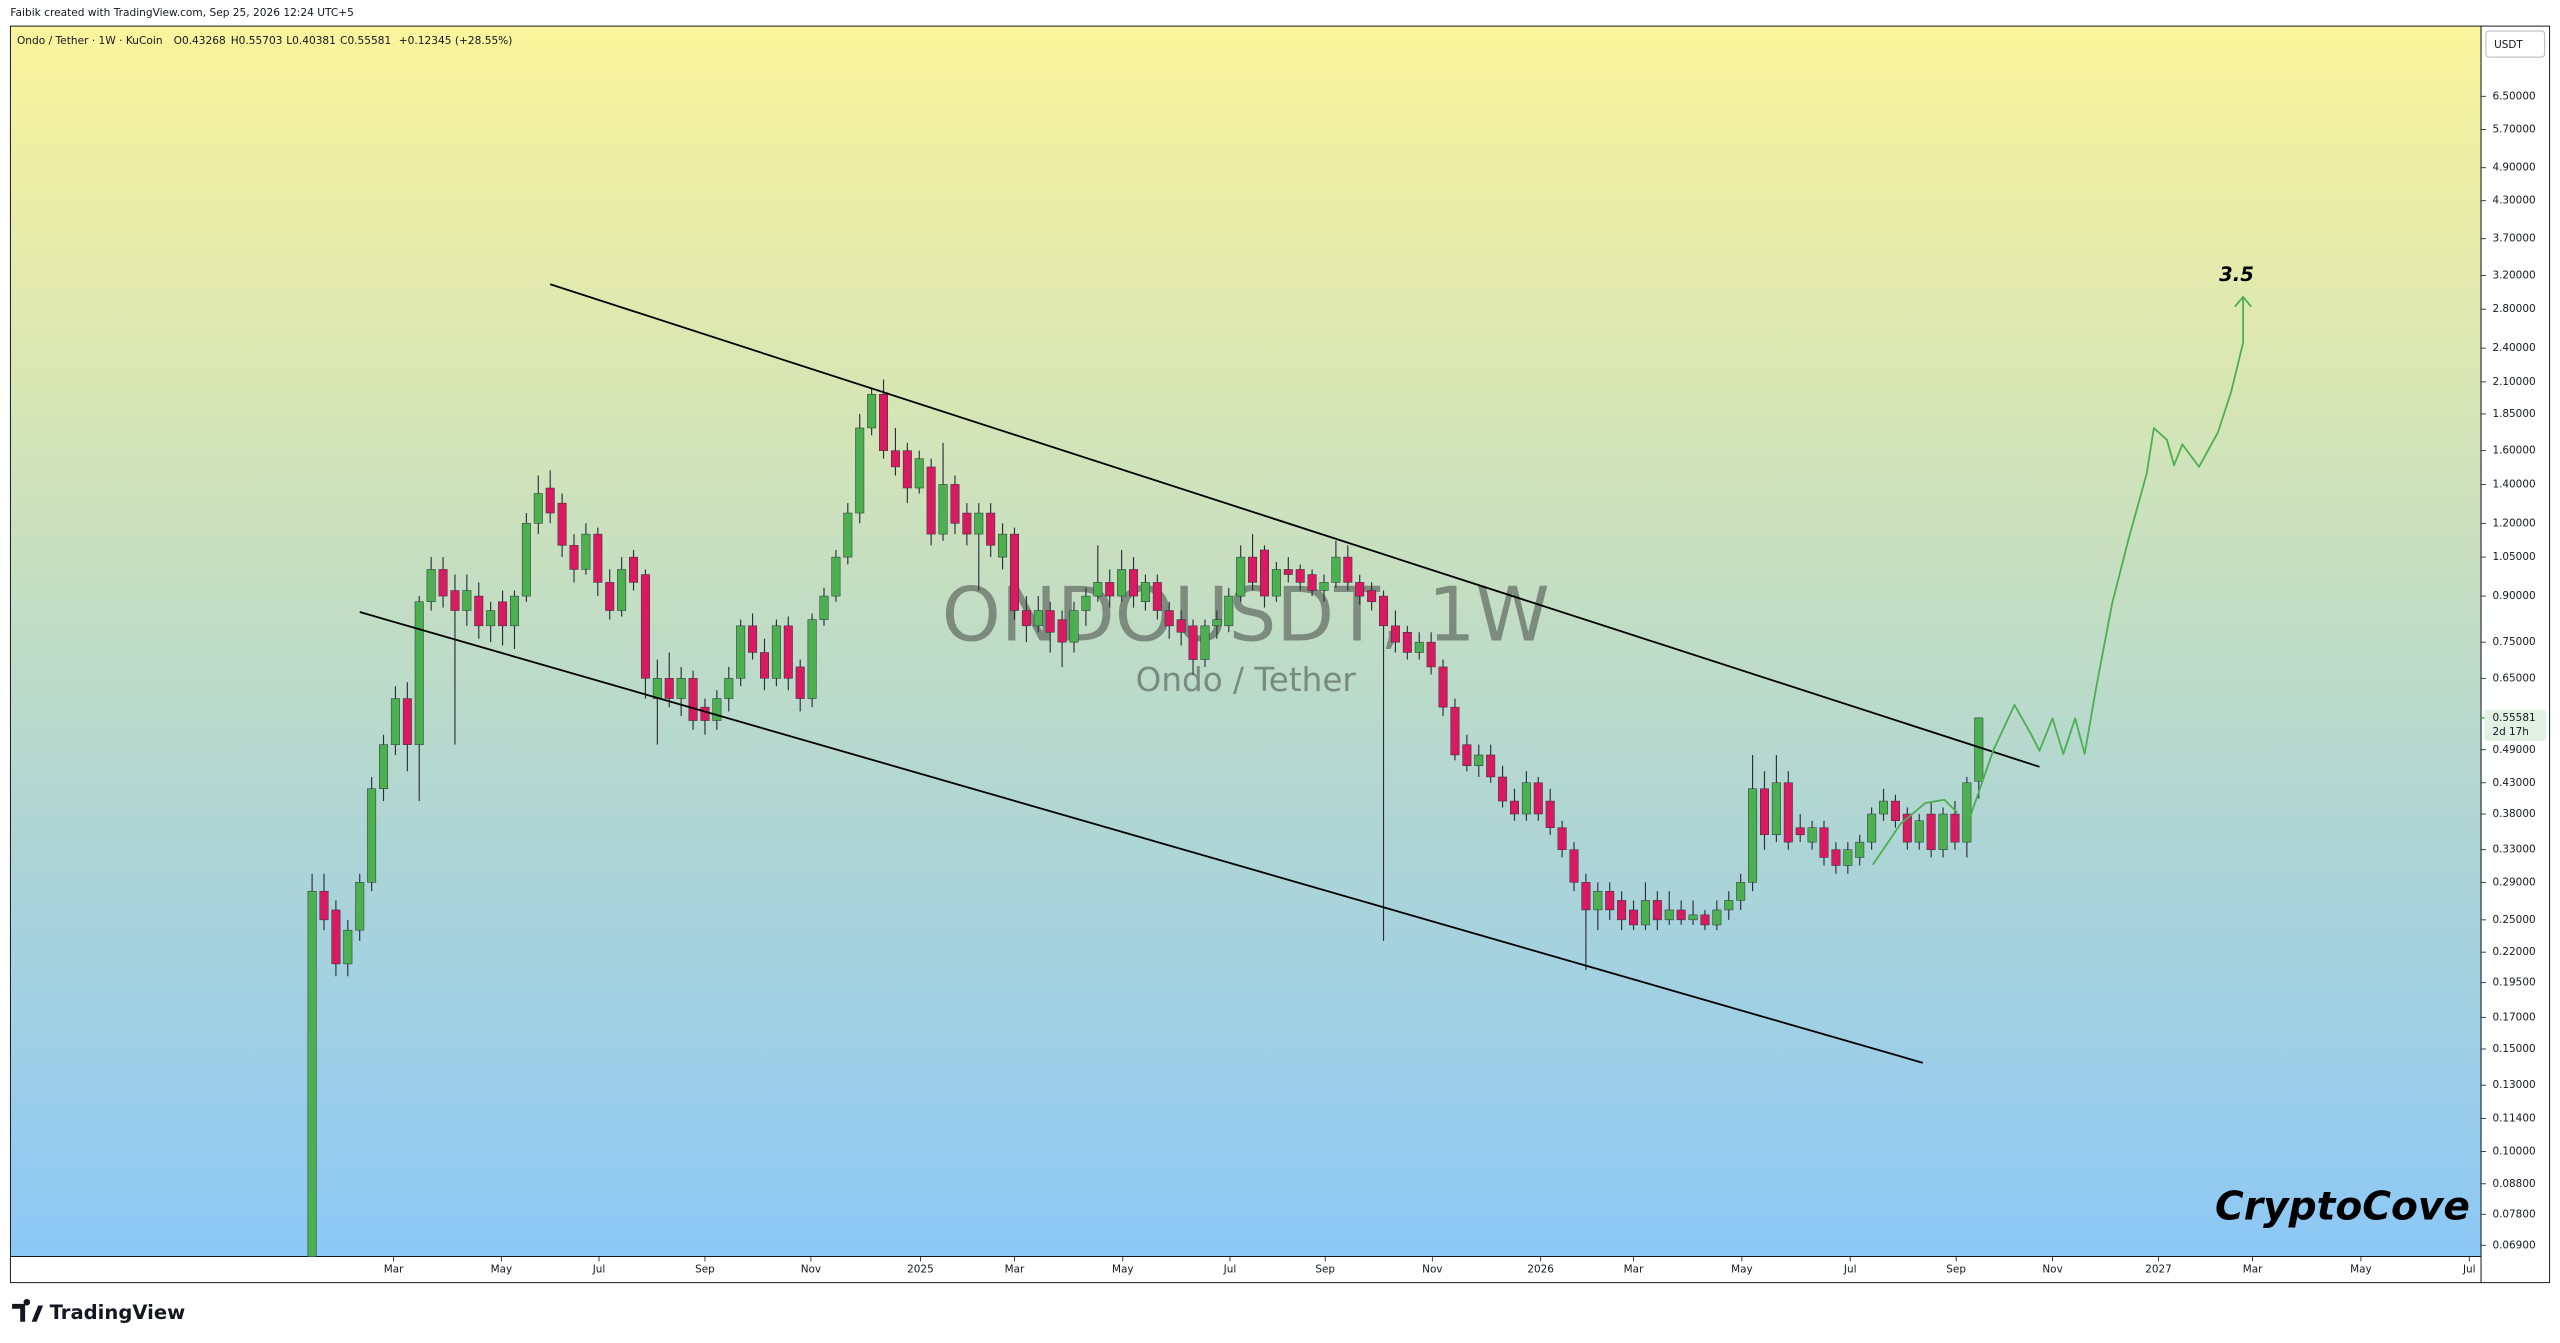 The width and height of the screenshot is (2560, 1343). Describe the element at coordinates (2513, 1049) in the screenshot. I see `y-tick-label: 0.15000` at that location.